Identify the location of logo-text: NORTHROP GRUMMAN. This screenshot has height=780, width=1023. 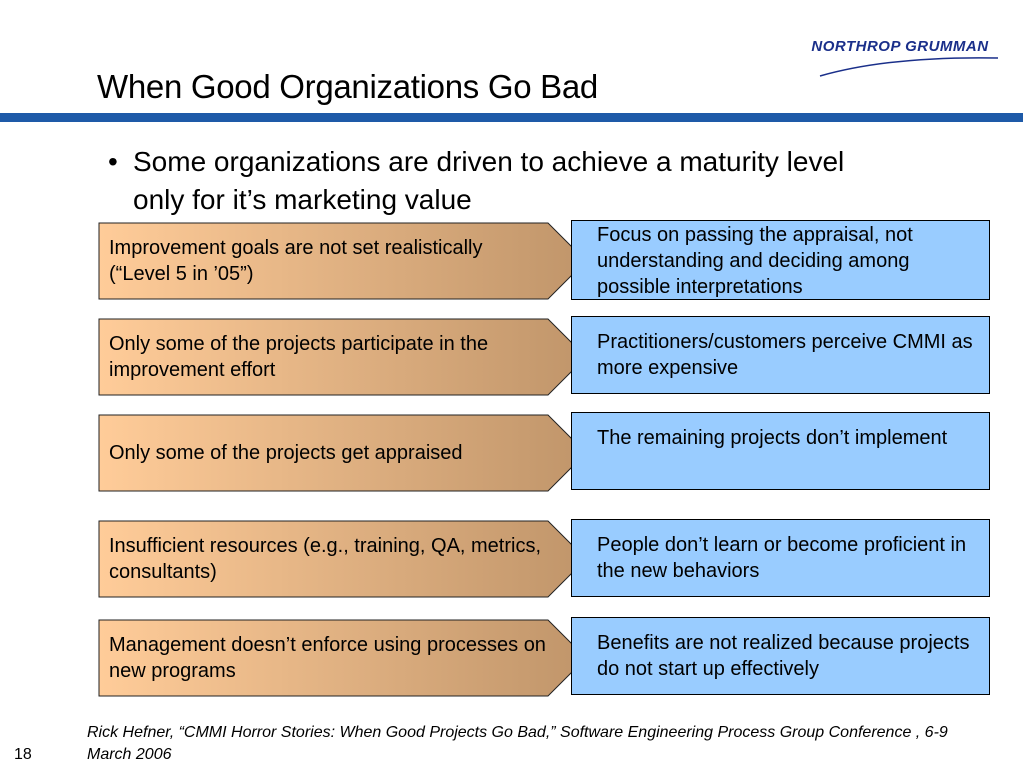
(900, 46).